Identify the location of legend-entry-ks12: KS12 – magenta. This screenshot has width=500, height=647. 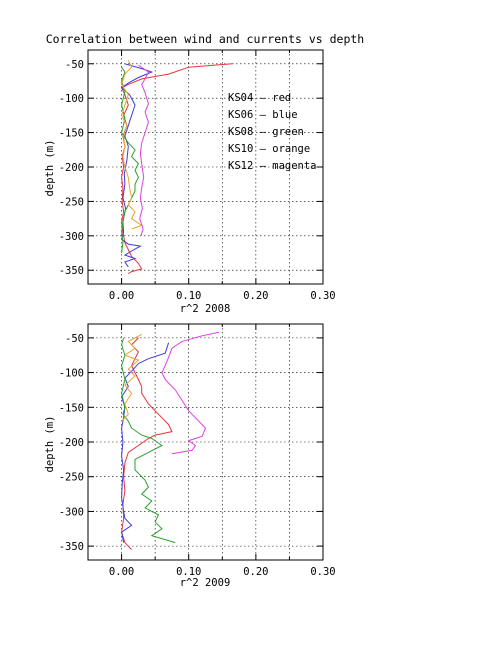
(272, 166).